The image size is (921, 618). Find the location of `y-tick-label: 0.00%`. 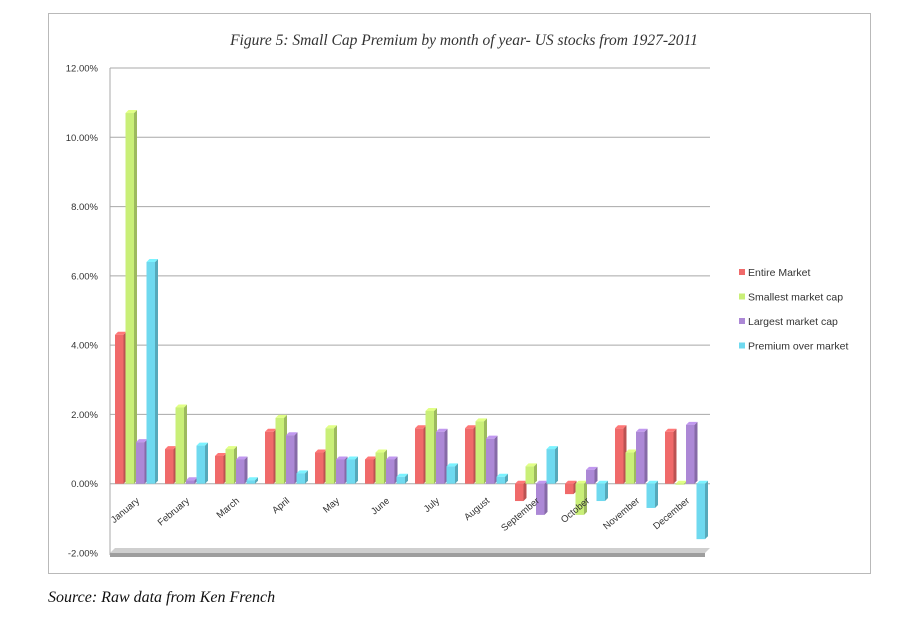

y-tick-label: 0.00% is located at coordinates (84, 484).